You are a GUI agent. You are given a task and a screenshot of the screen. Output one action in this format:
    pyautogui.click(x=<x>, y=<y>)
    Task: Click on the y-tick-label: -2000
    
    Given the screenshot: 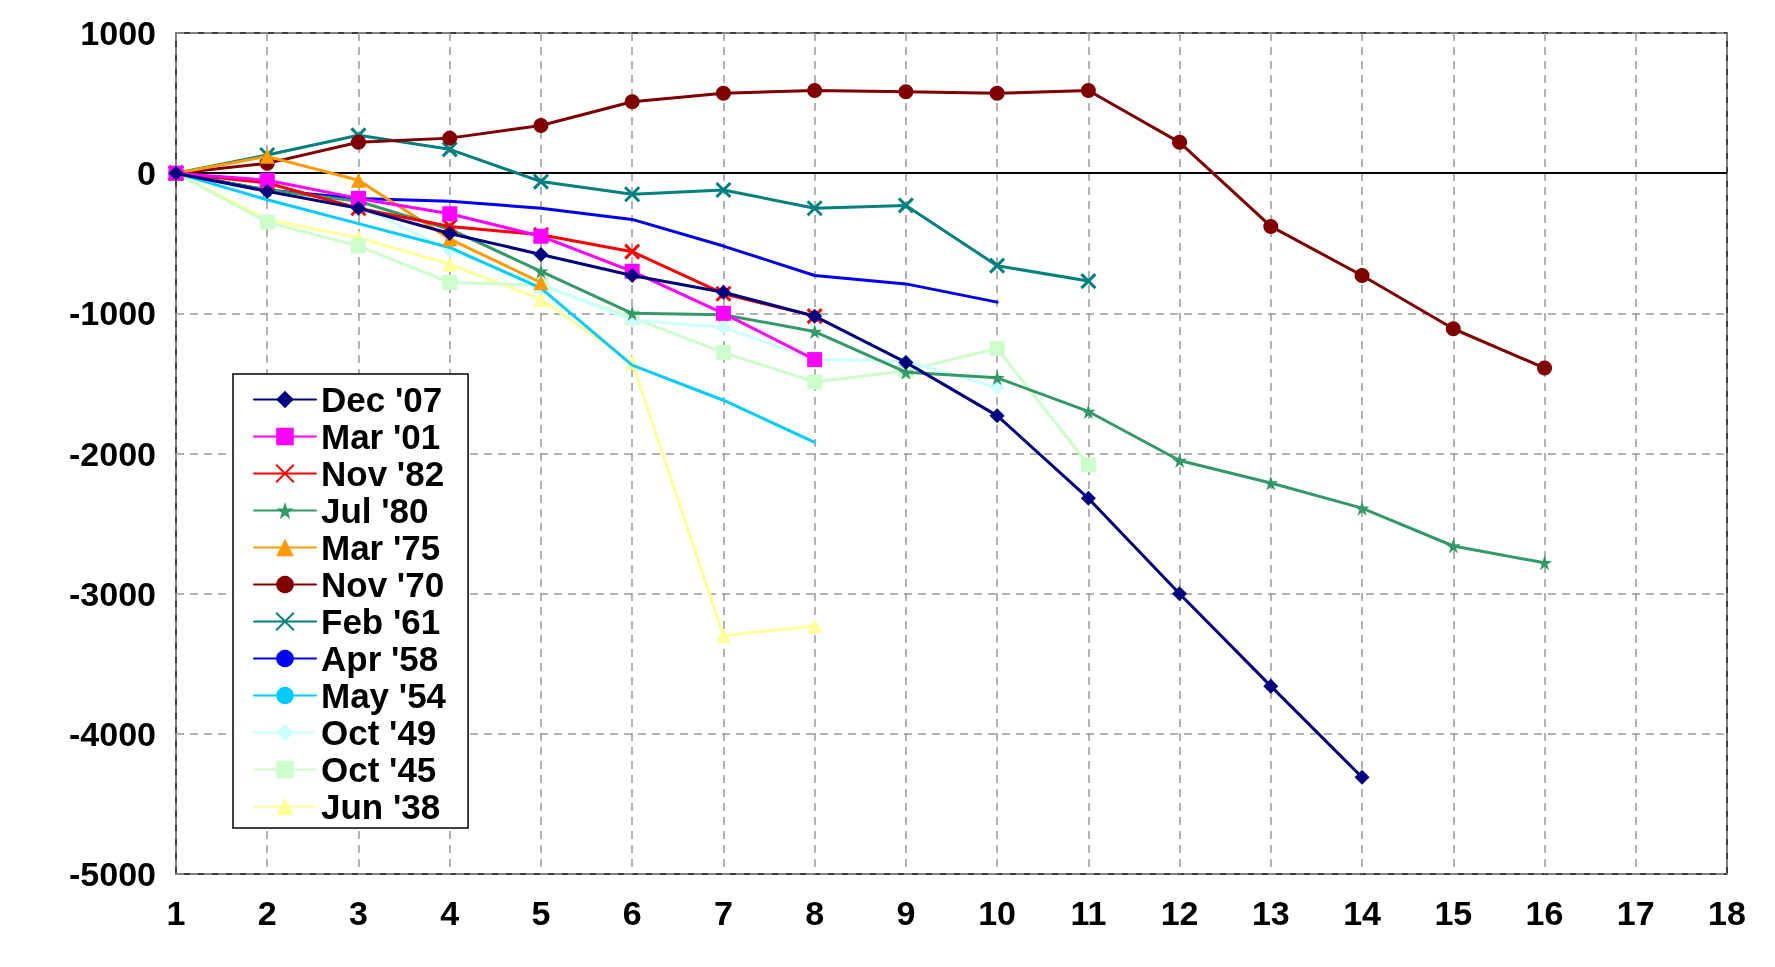 What is the action you would take?
    pyautogui.click(x=112, y=453)
    